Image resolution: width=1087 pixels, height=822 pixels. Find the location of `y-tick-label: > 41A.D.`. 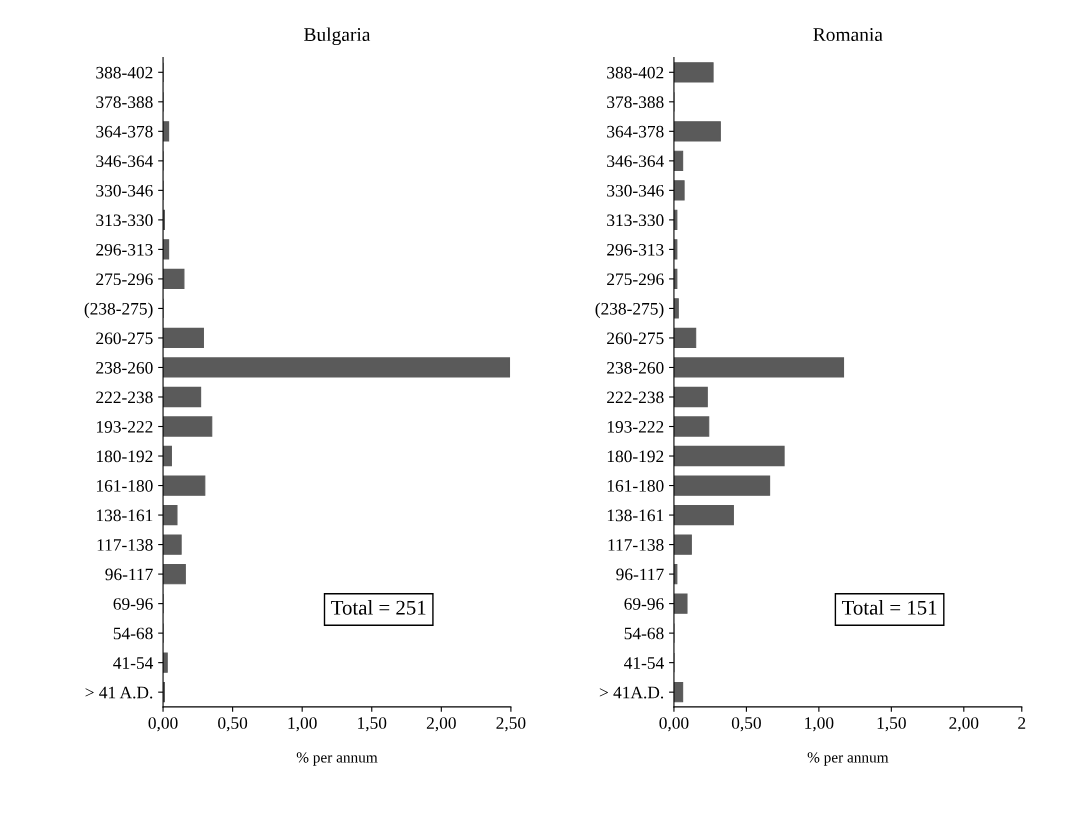

y-tick-label: > 41A.D. is located at coordinates (631, 692).